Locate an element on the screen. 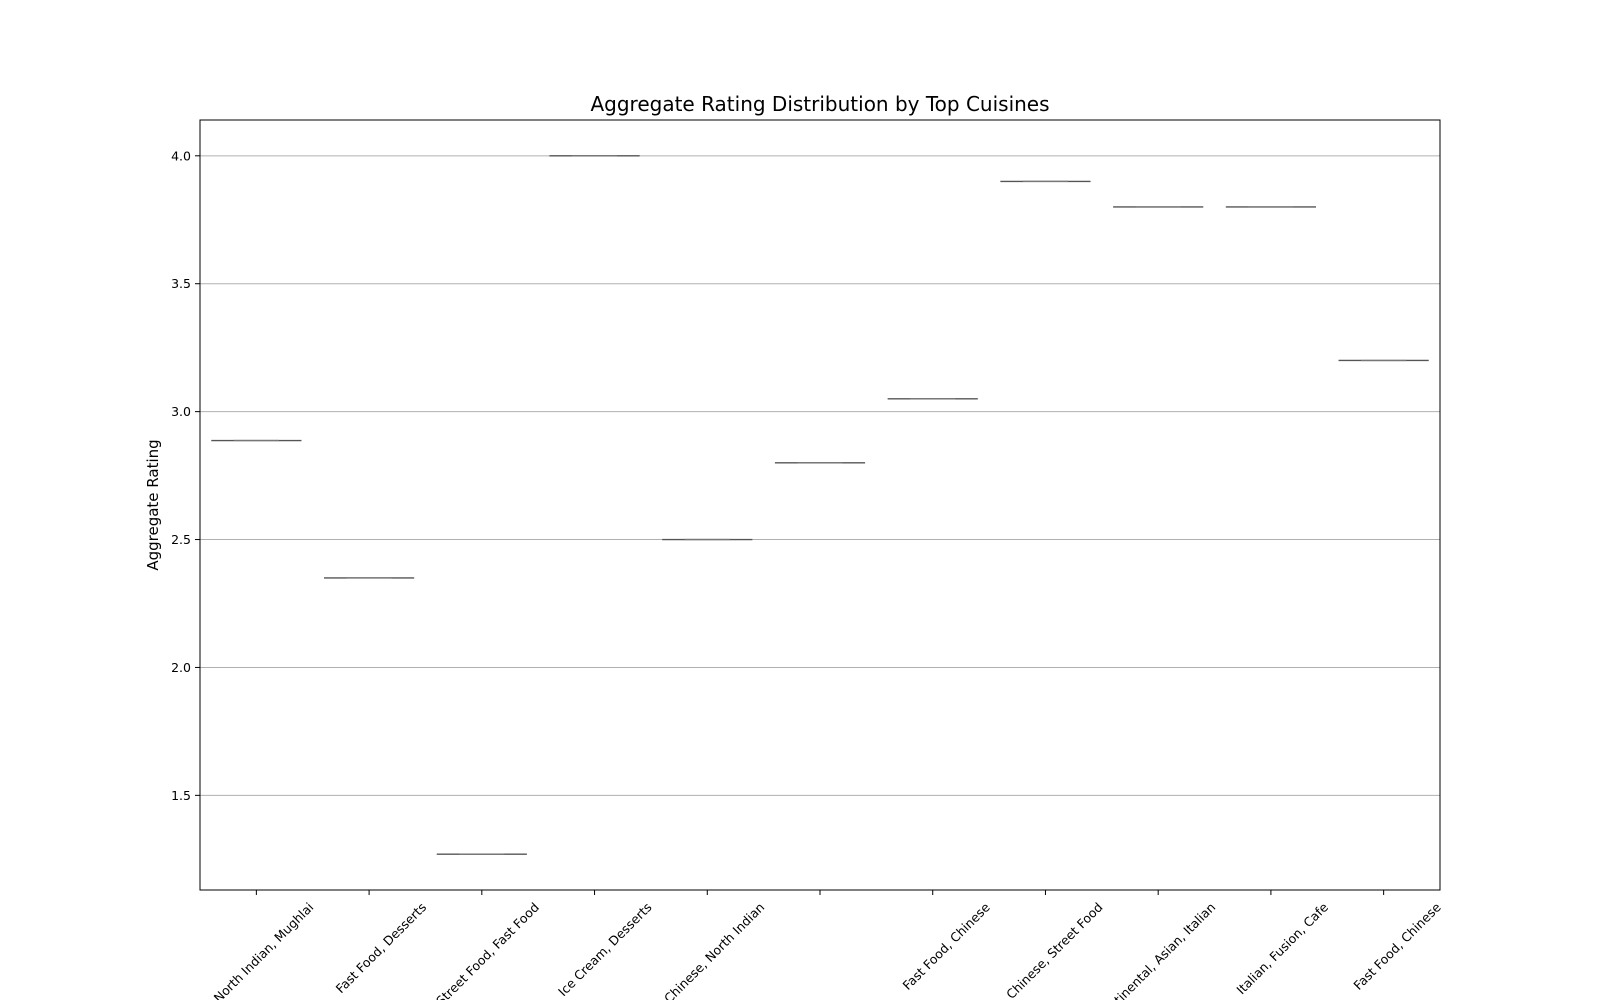  y-tick-label: 3.5 is located at coordinates (181, 283).